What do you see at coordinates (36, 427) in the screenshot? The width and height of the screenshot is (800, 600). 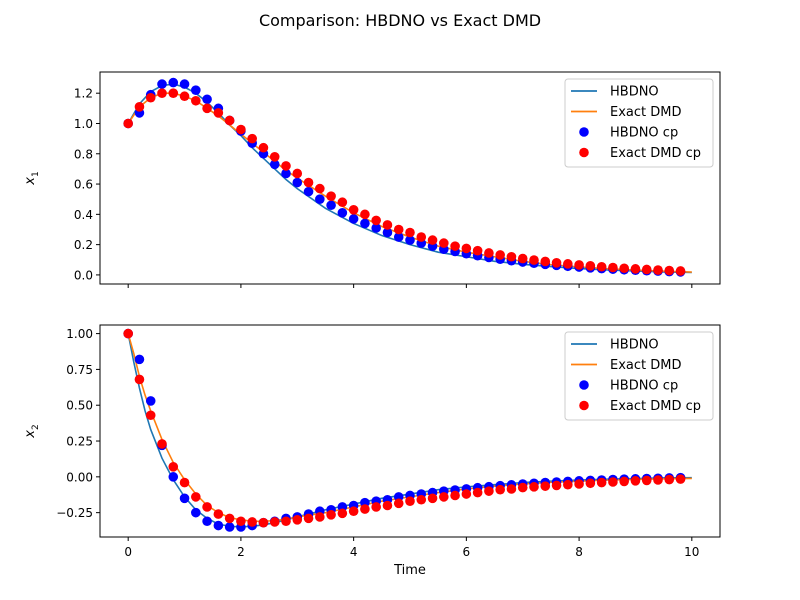 I see `y-axis-label-sub: 2` at bounding box center [36, 427].